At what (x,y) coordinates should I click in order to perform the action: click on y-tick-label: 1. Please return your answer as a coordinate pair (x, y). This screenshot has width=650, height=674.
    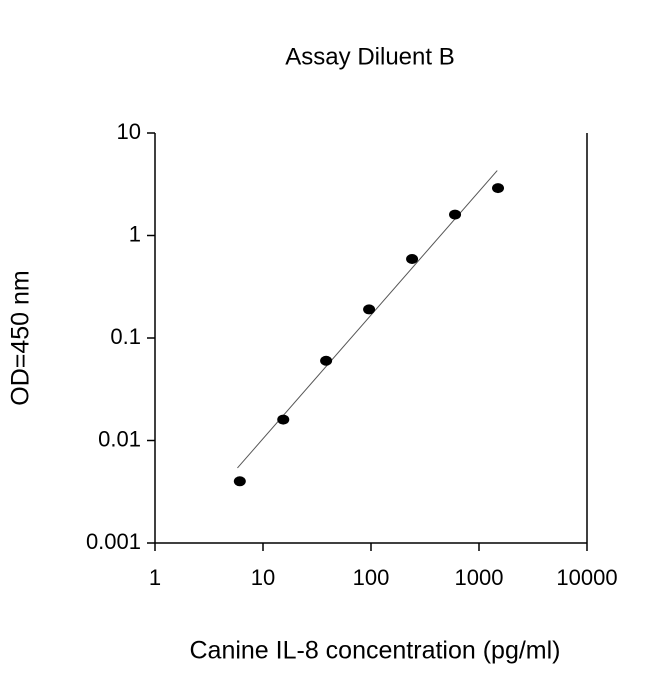
    Looking at the image, I should click on (135, 233).